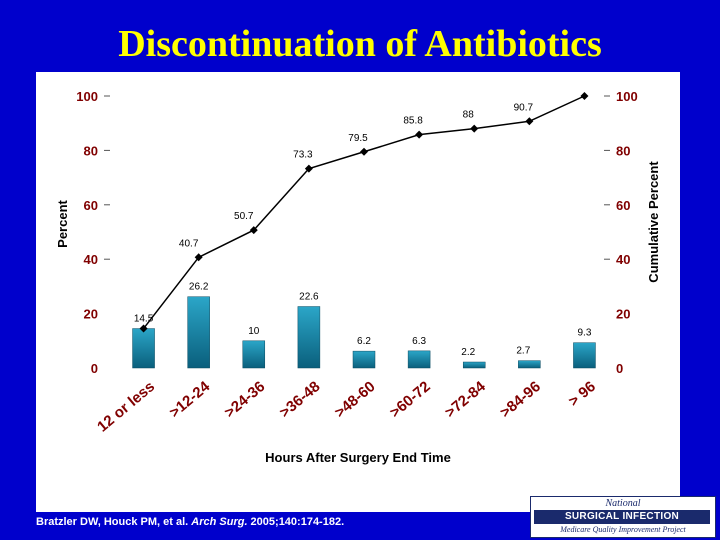 The height and width of the screenshot is (540, 720). I want to click on y-axis-right-label: Cumulative Percent, so click(653, 222).